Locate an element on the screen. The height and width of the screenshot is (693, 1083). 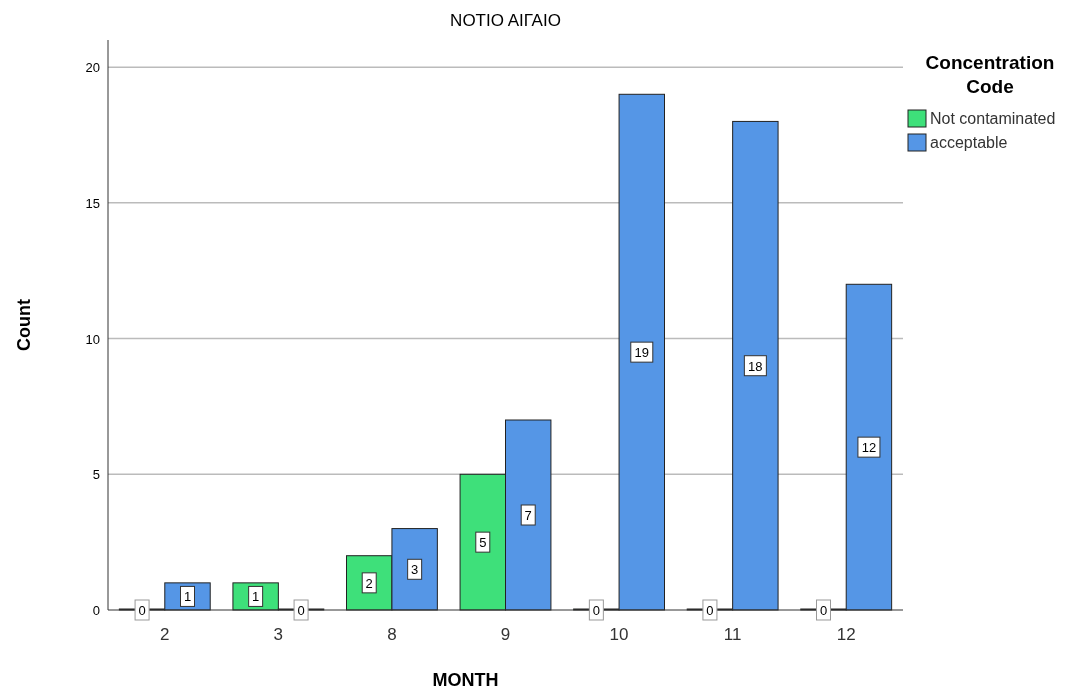
x-tick-label: 8 is located at coordinates (392, 634).